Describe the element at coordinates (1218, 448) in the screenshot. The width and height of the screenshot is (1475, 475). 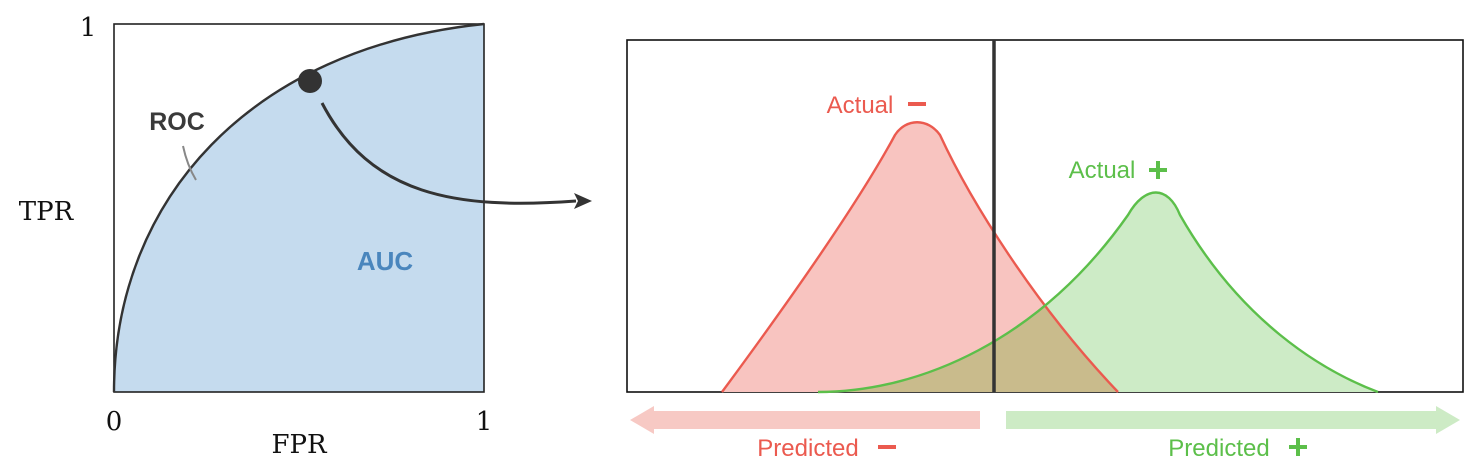
I see `predicted-positive-label: Predicted` at that location.